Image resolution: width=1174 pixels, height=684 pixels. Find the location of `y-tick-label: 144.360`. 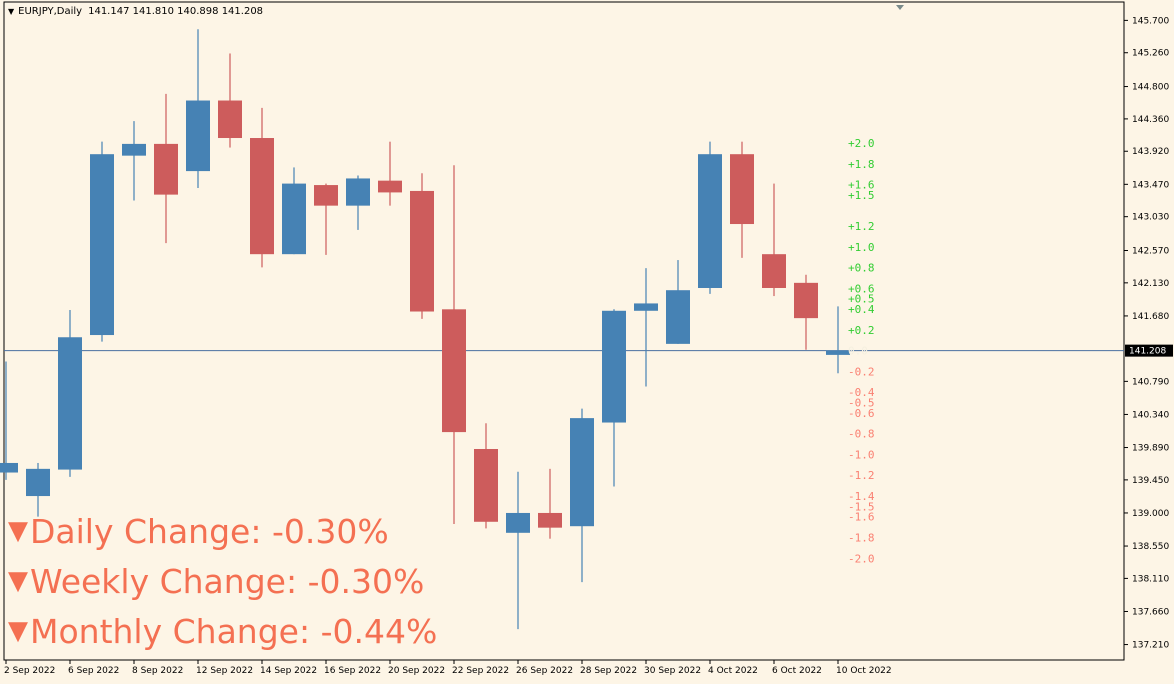

y-tick-label: 144.360 is located at coordinates (1150, 120).